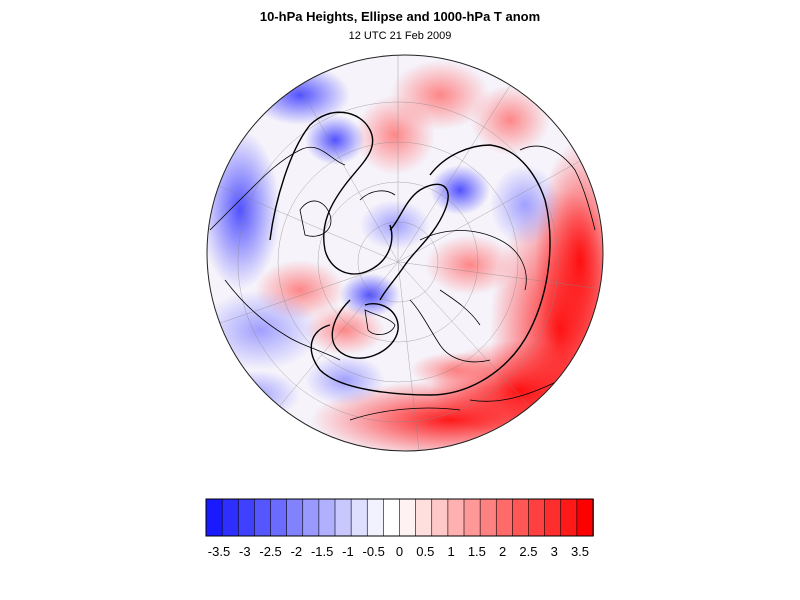 Image resolution: width=800 pixels, height=600 pixels. What do you see at coordinates (399, 551) in the screenshot?
I see `colorbar-tick-label: 0` at bounding box center [399, 551].